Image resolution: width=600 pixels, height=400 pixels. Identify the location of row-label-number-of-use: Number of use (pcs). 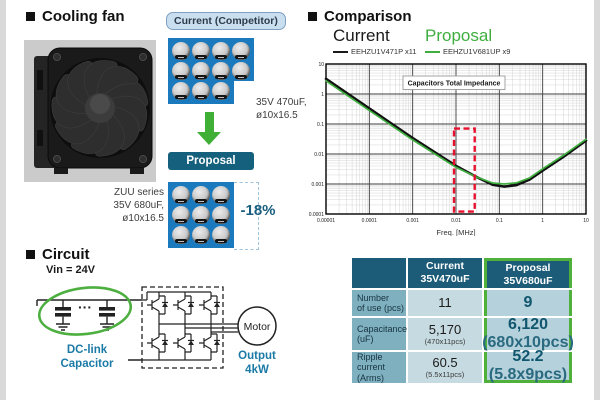
(379, 303).